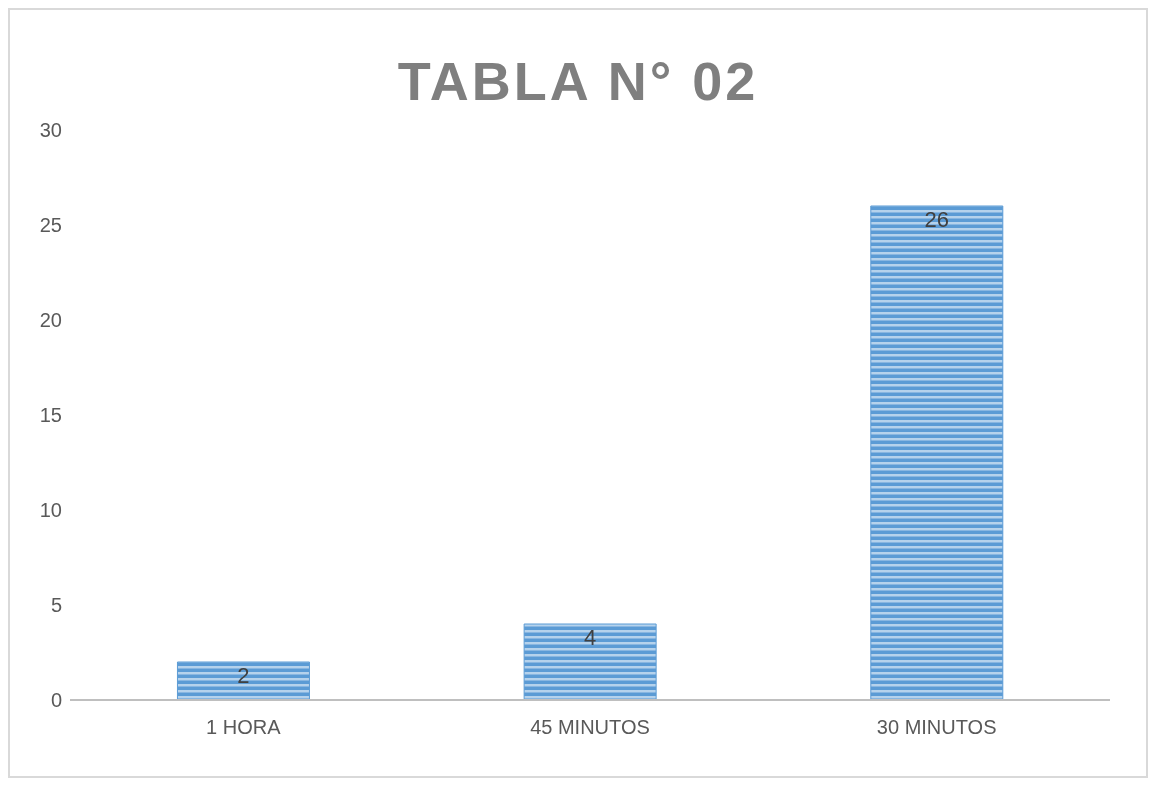  What do you see at coordinates (50, 510) in the screenshot?
I see `y-tick-label: 10` at bounding box center [50, 510].